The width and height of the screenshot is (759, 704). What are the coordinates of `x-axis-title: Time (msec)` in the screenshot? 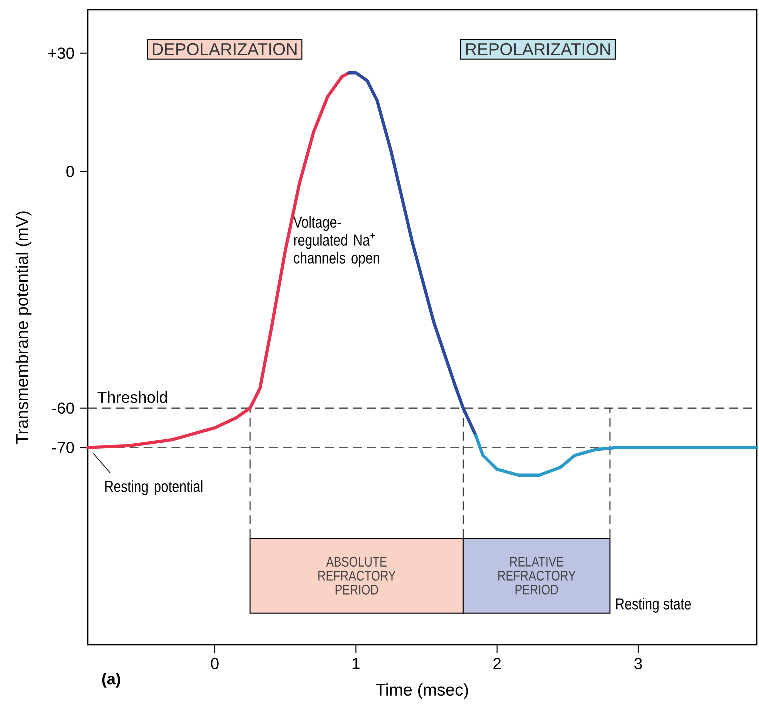 It's located at (422, 691).